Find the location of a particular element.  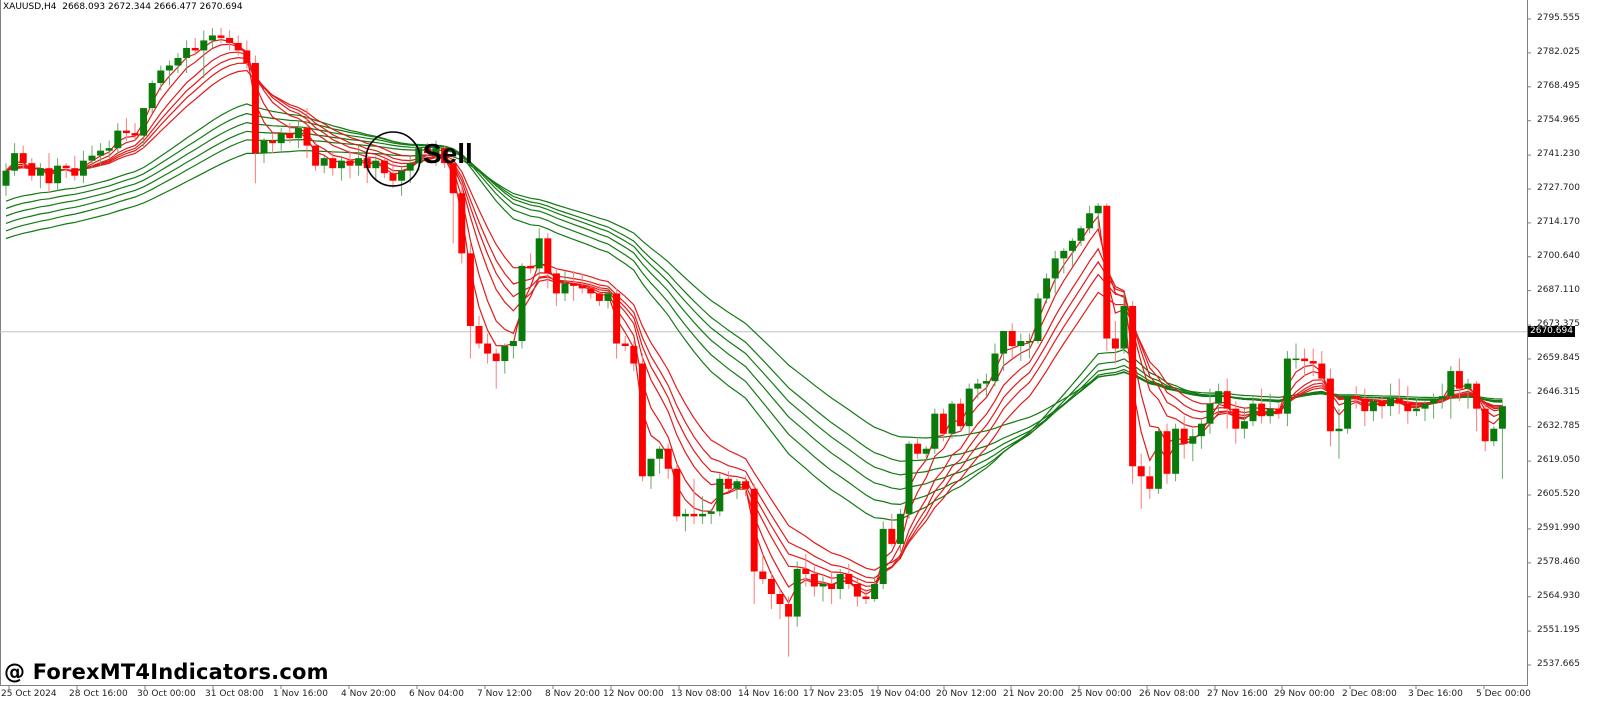

price-axis-label: 2619.050 is located at coordinates (1558, 460).